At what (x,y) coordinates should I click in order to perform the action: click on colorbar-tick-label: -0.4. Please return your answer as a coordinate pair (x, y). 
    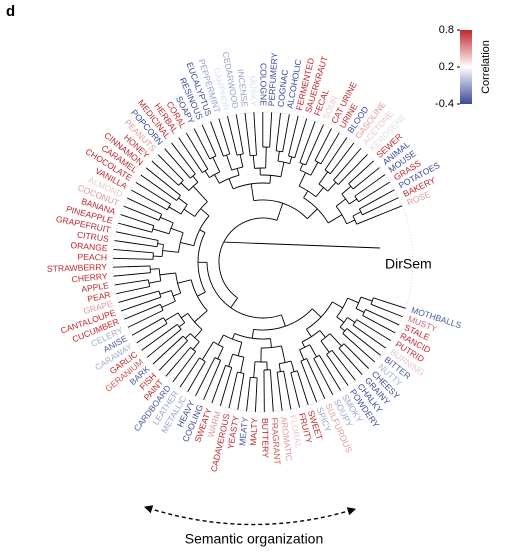
    Looking at the image, I should click on (444, 104).